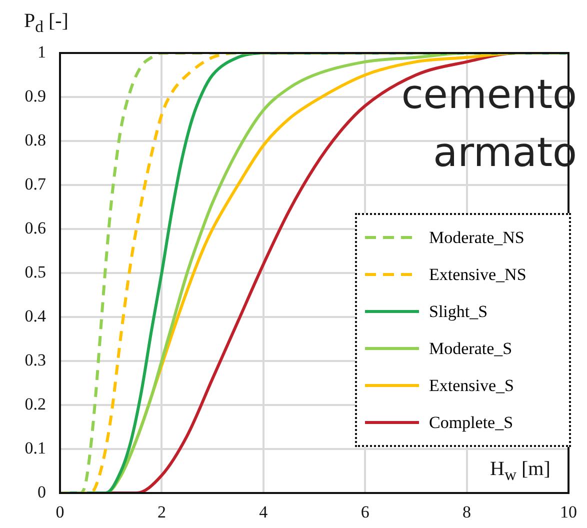 Image resolution: width=587 pixels, height=528 pixels. What do you see at coordinates (35, 228) in the screenshot?
I see `y-tick-label: 0.6` at bounding box center [35, 228].